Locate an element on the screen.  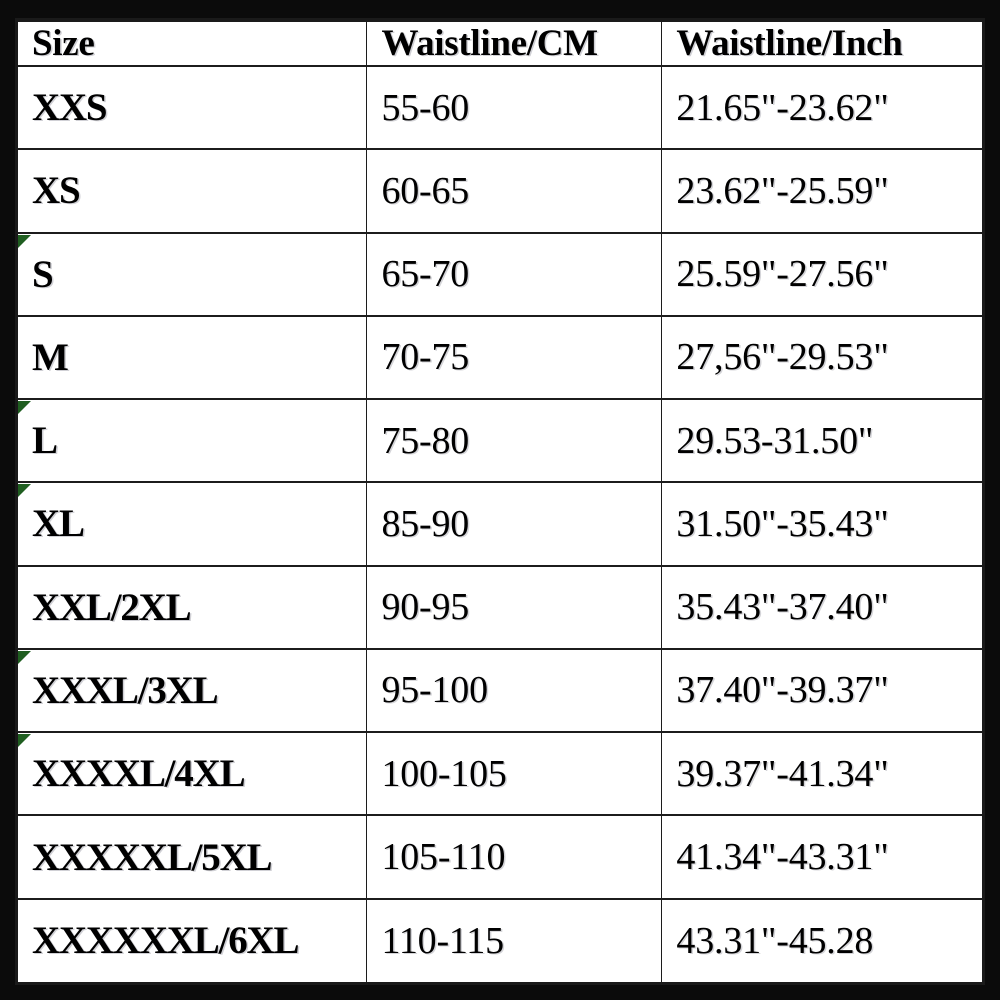
table-row: L 75-80 29.53-31.50" is located at coordinates (500, 441).